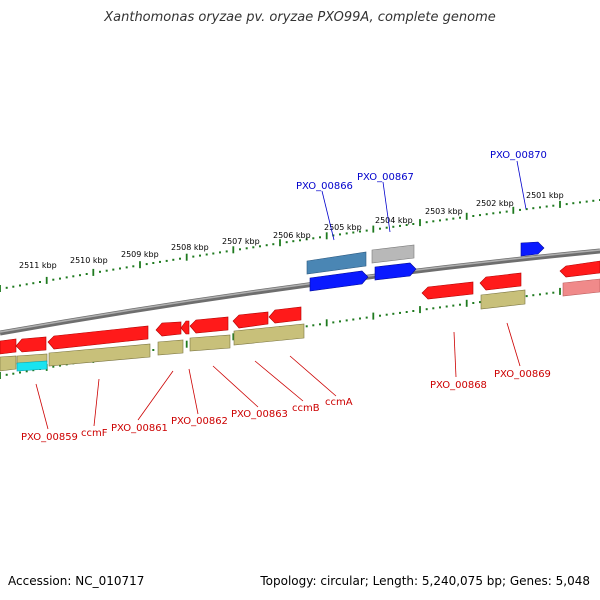  What do you see at coordinates (336, 263) in the screenshot?
I see `gene-pxo-00866-feature` at bounding box center [336, 263].